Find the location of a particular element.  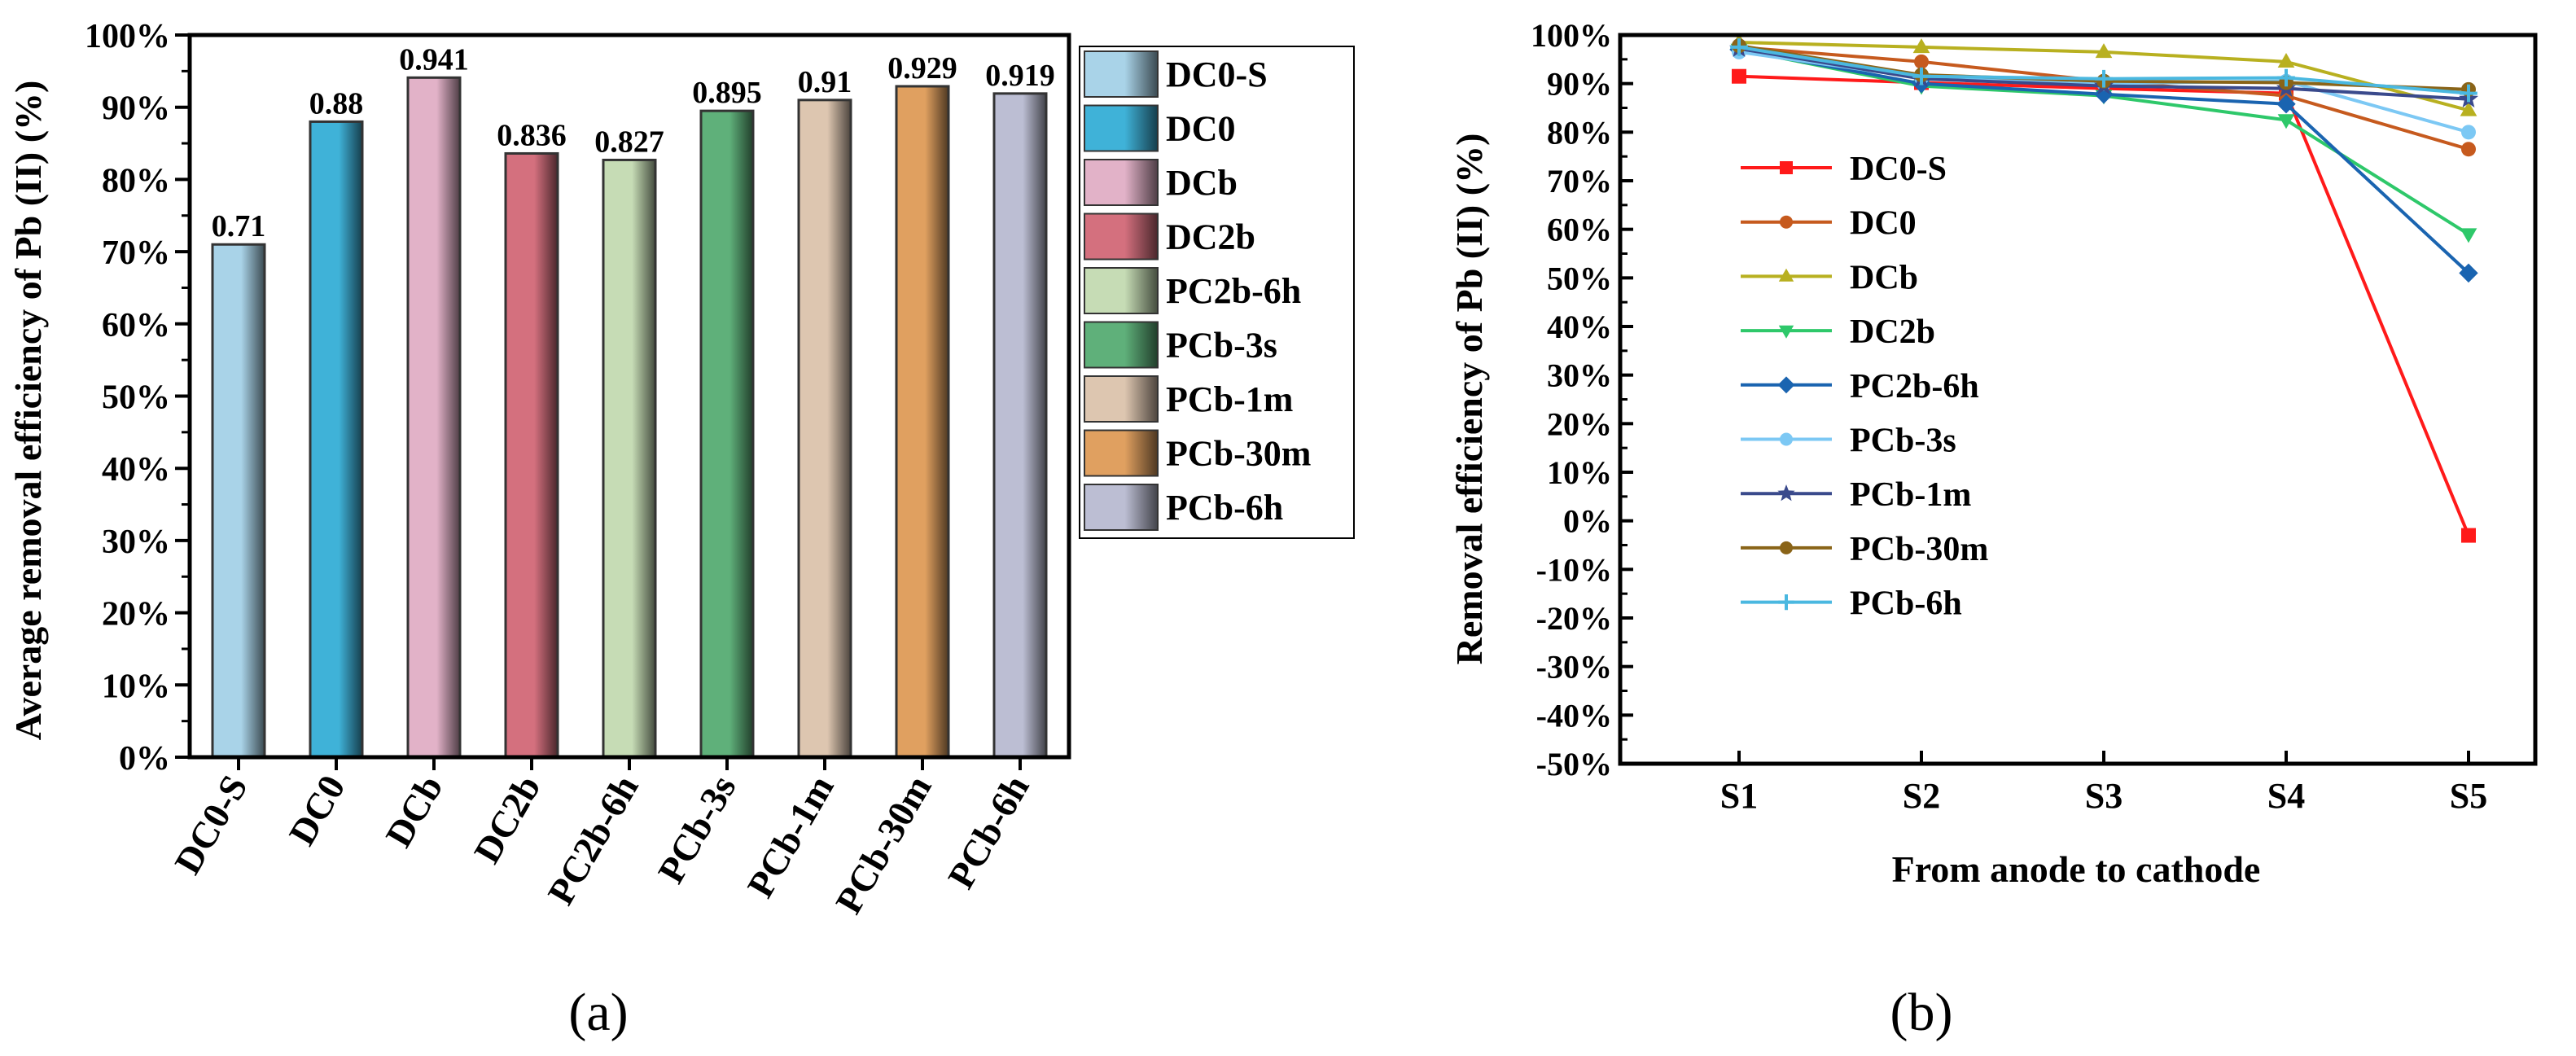

y-tick-label: -20% is located at coordinates (1574, 618).